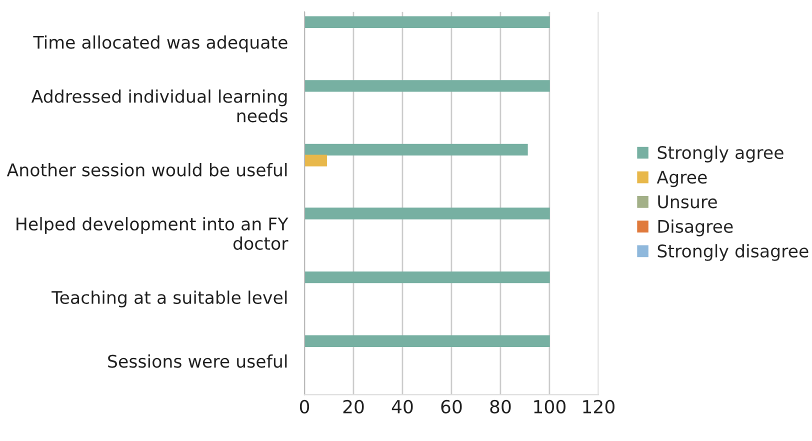 The image size is (812, 441). I want to click on x-tick-label: 120, so click(598, 407).